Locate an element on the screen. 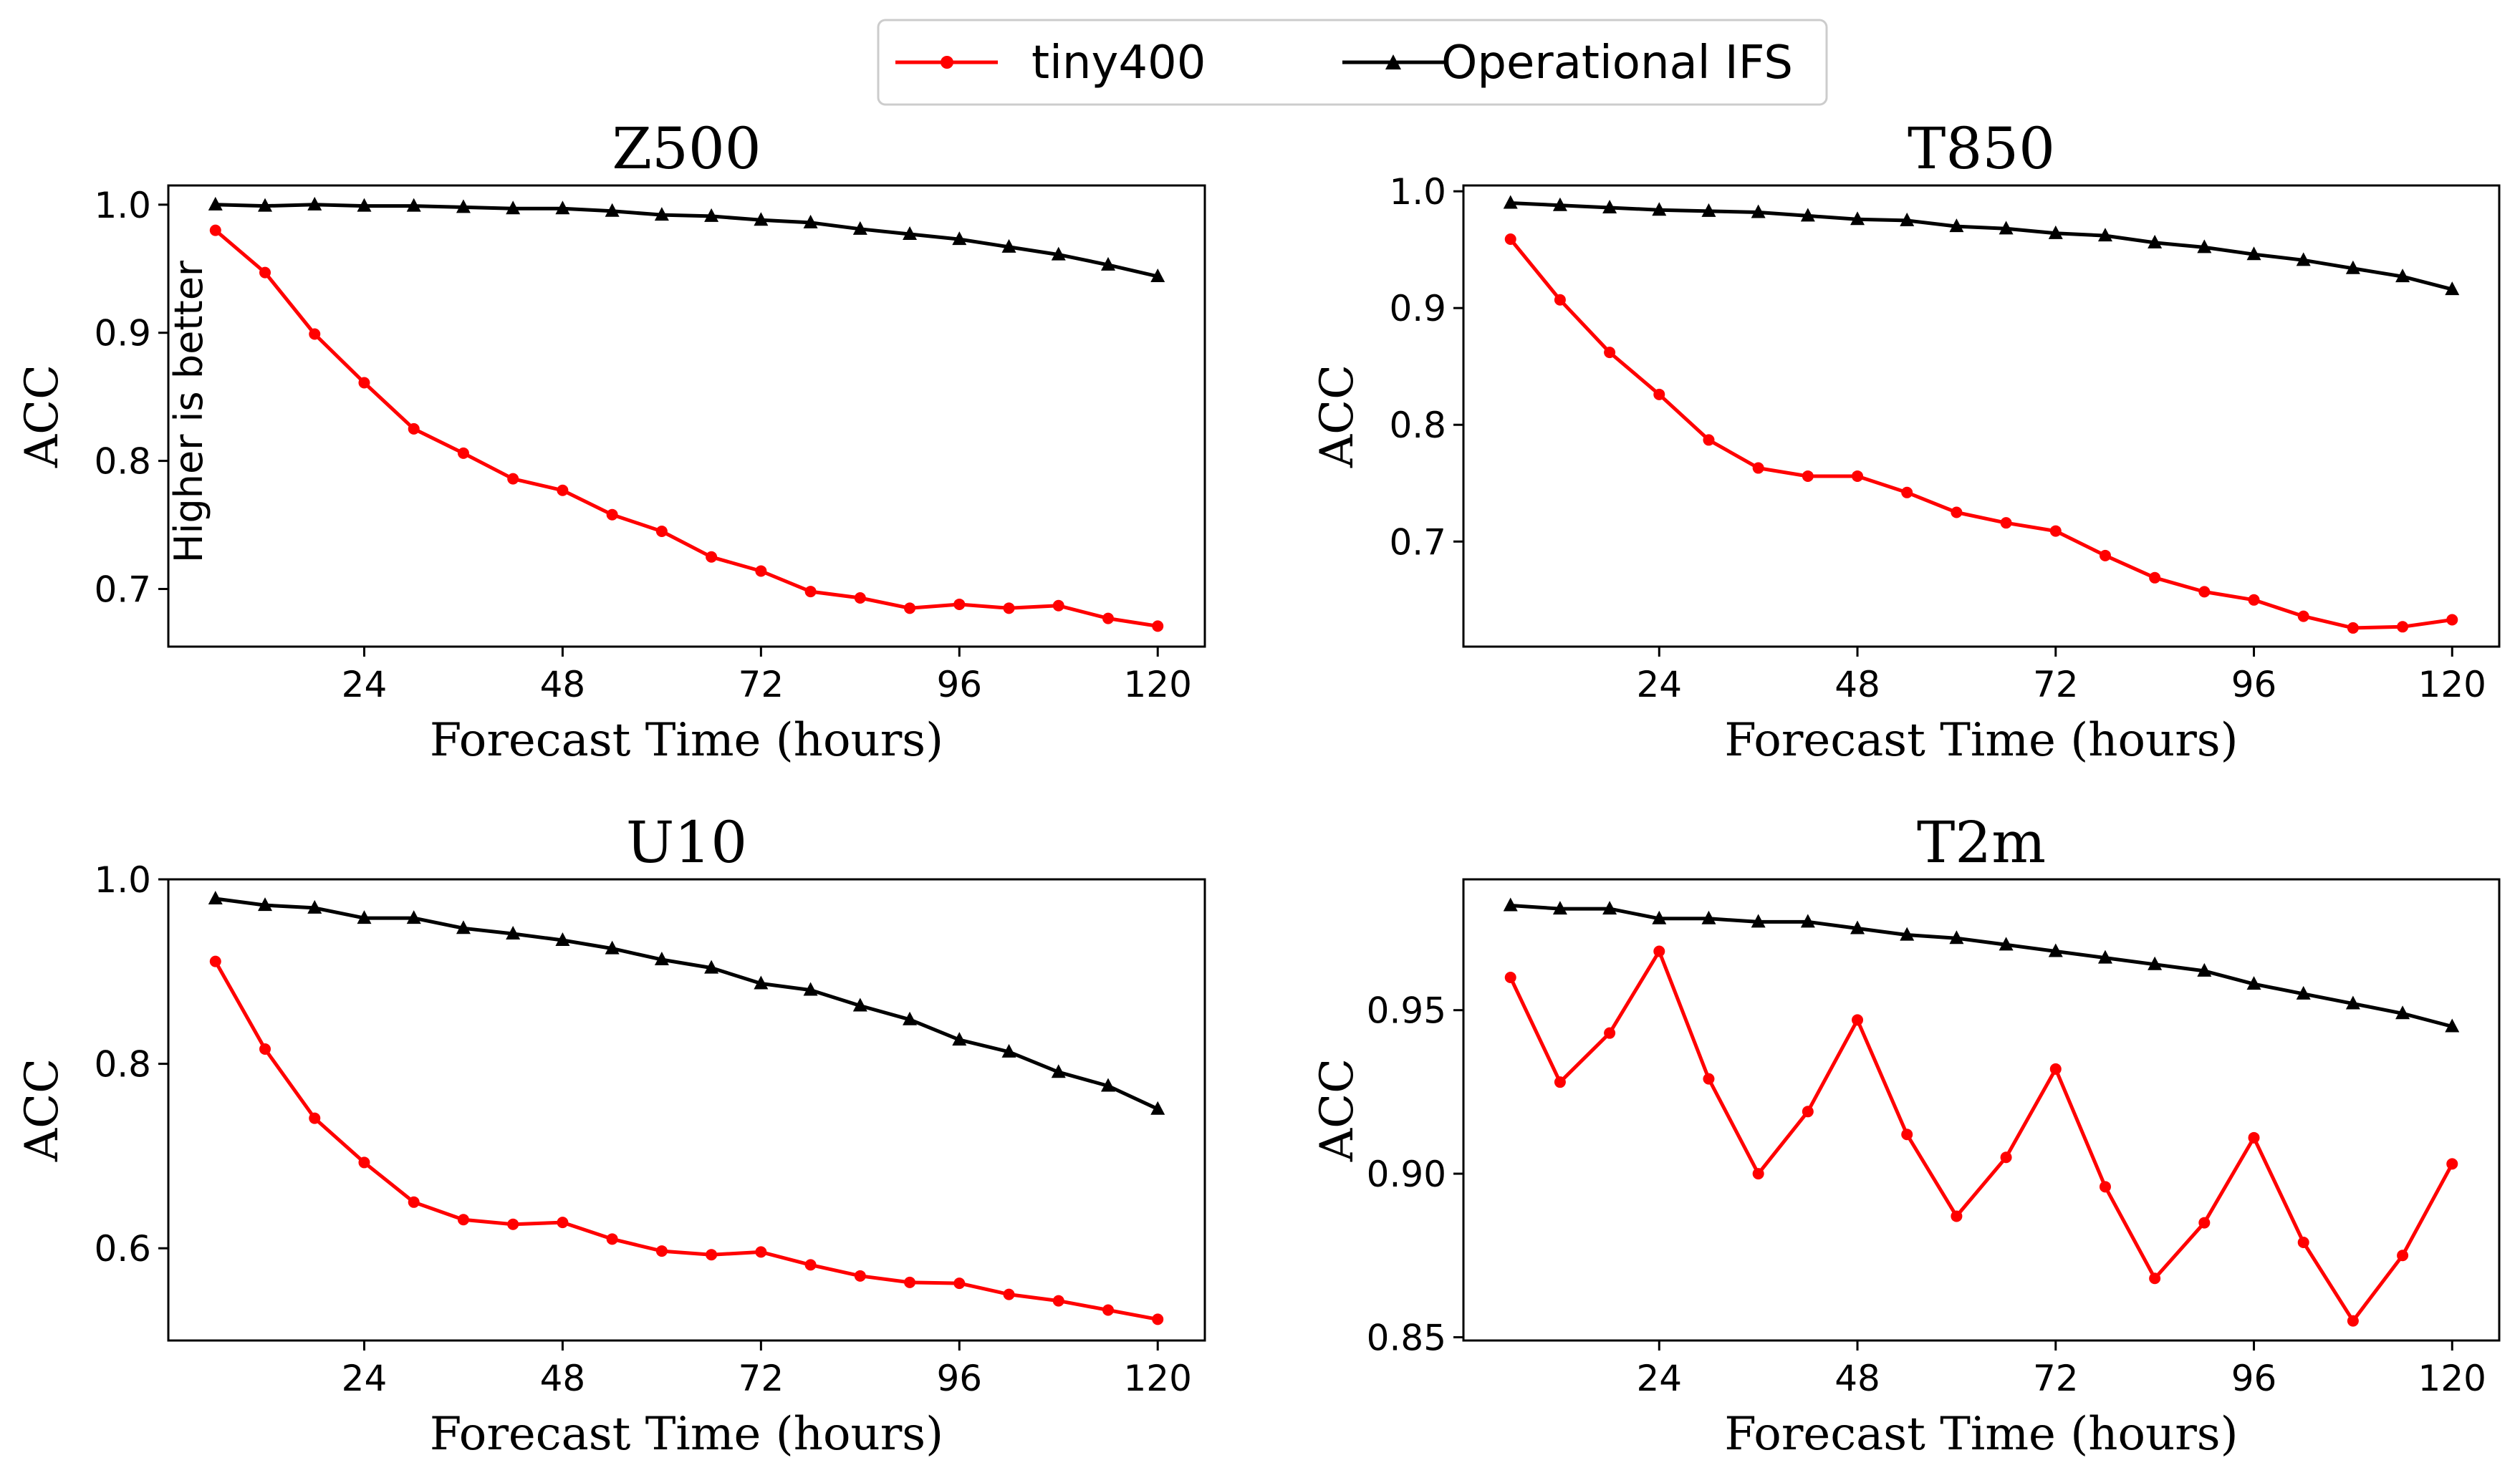 This screenshot has height=1483, width=2520. series-line-t850-operational-ifs is located at coordinates (1981, 246).